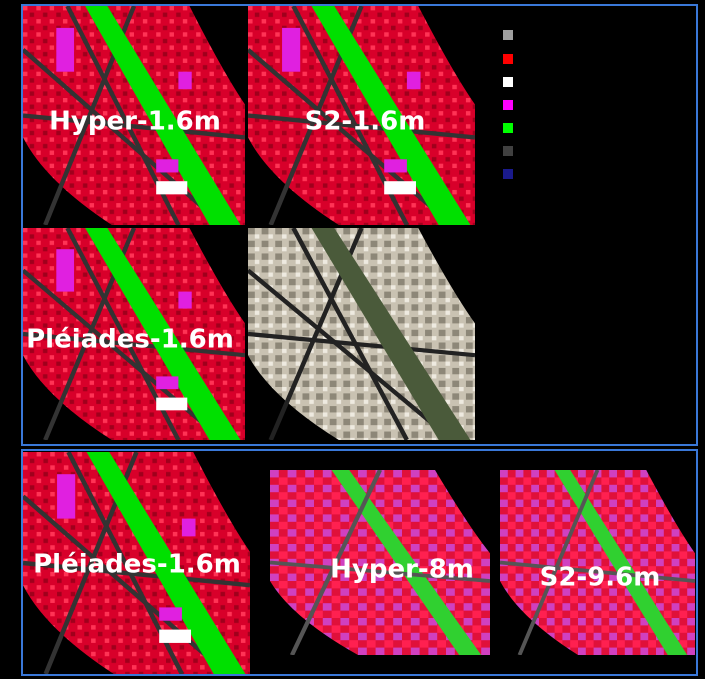 The image size is (705, 679). I want to click on panel-label: S2-1.6m, so click(365, 122).